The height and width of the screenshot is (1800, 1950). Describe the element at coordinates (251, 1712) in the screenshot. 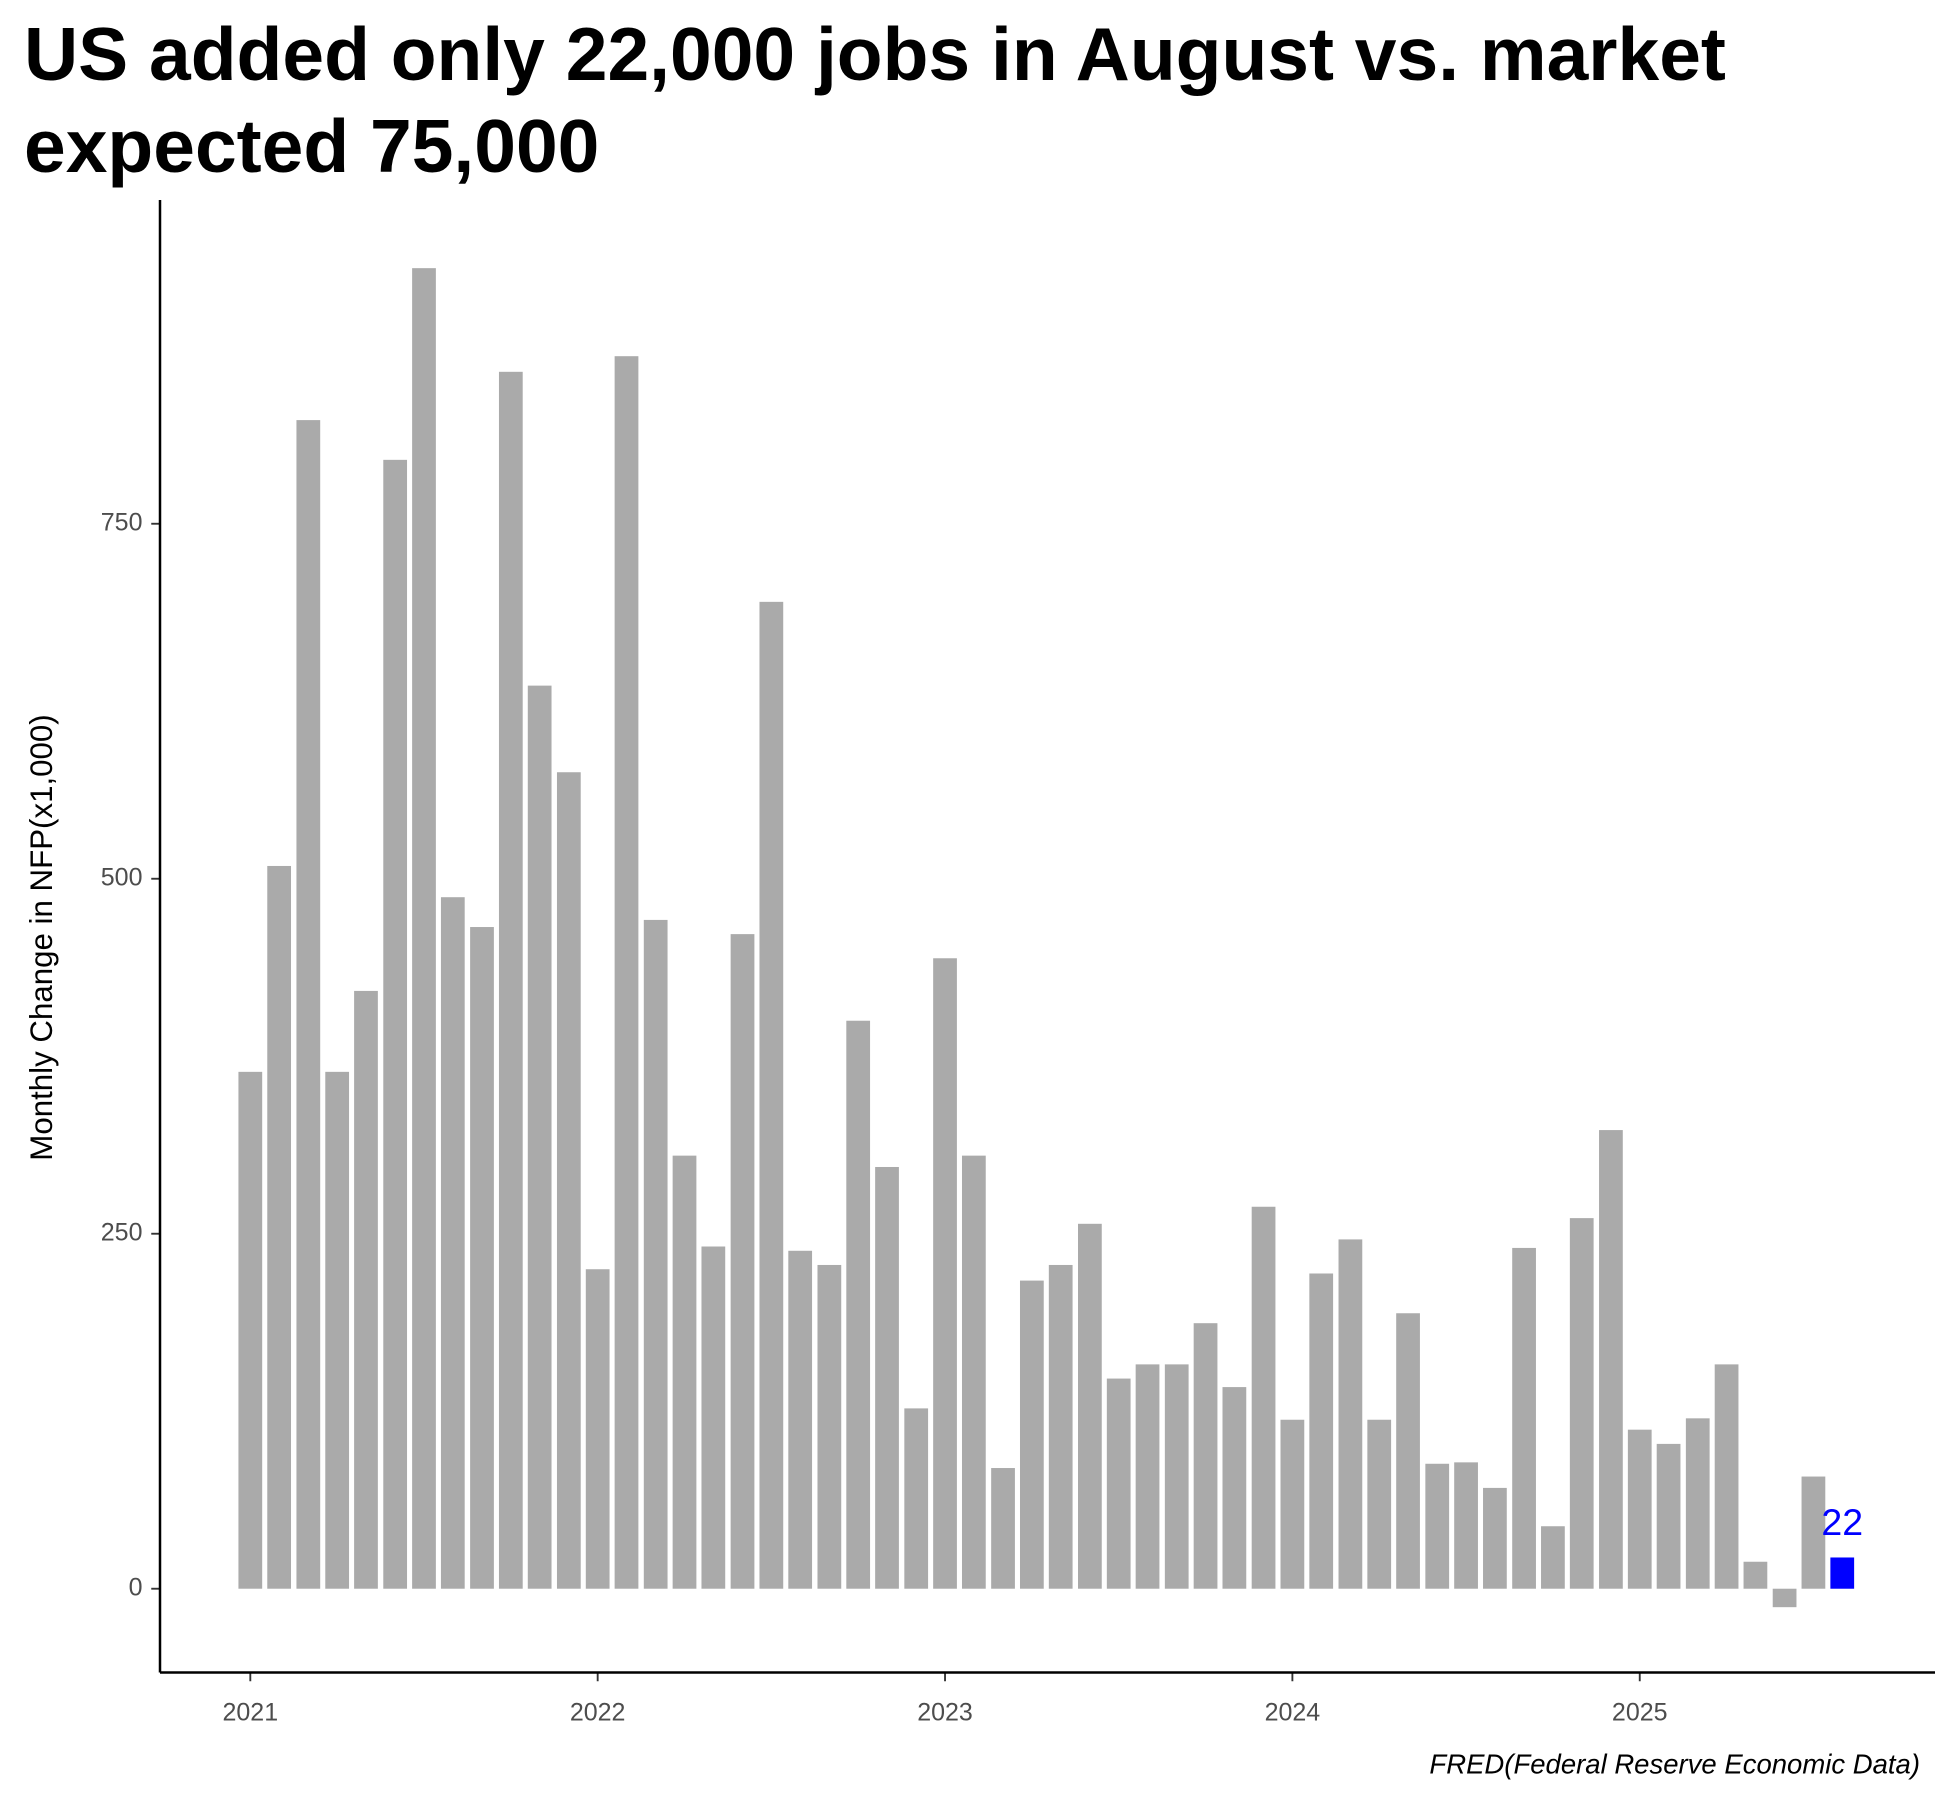

I see `x-tick-label: 2021` at that location.